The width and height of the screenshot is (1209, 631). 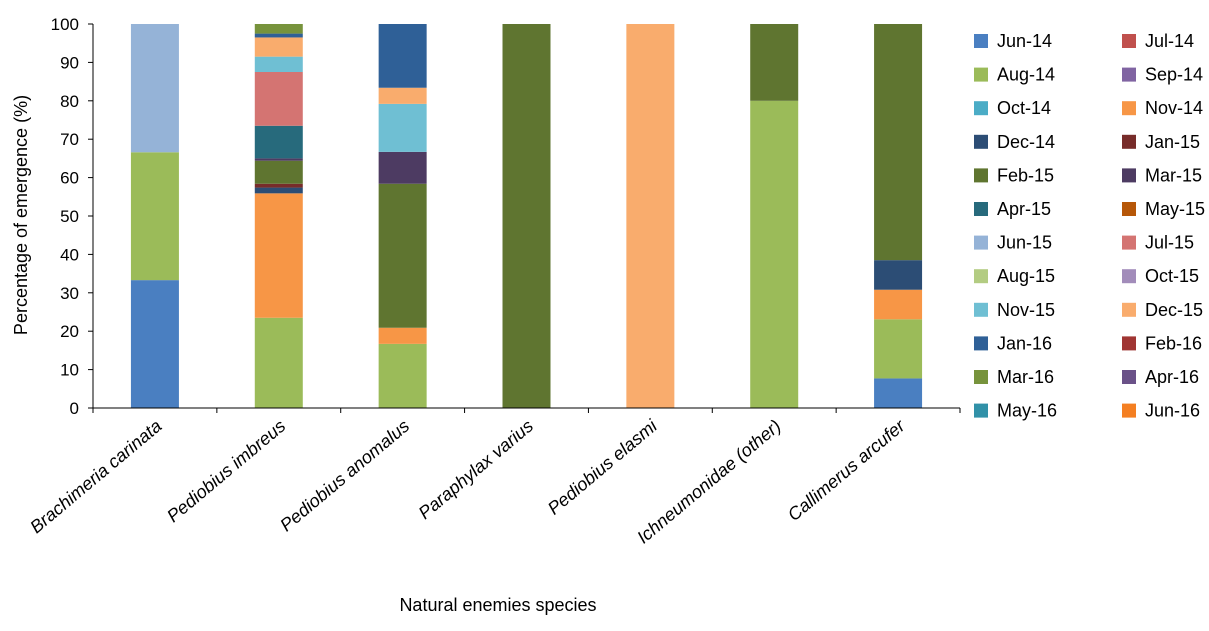 What do you see at coordinates (1025, 377) in the screenshot?
I see `legend-label: Mar-16` at bounding box center [1025, 377].